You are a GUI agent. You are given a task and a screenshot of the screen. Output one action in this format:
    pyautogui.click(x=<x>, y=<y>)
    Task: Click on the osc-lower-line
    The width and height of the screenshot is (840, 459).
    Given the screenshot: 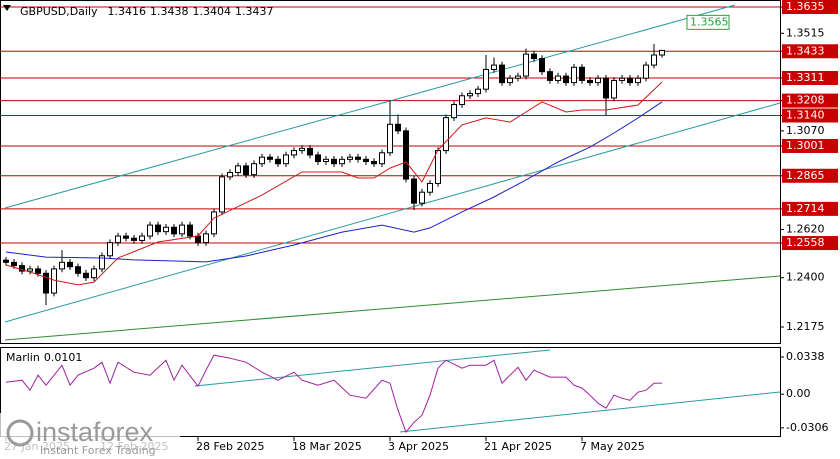 What is the action you would take?
    pyautogui.click(x=590, y=412)
    